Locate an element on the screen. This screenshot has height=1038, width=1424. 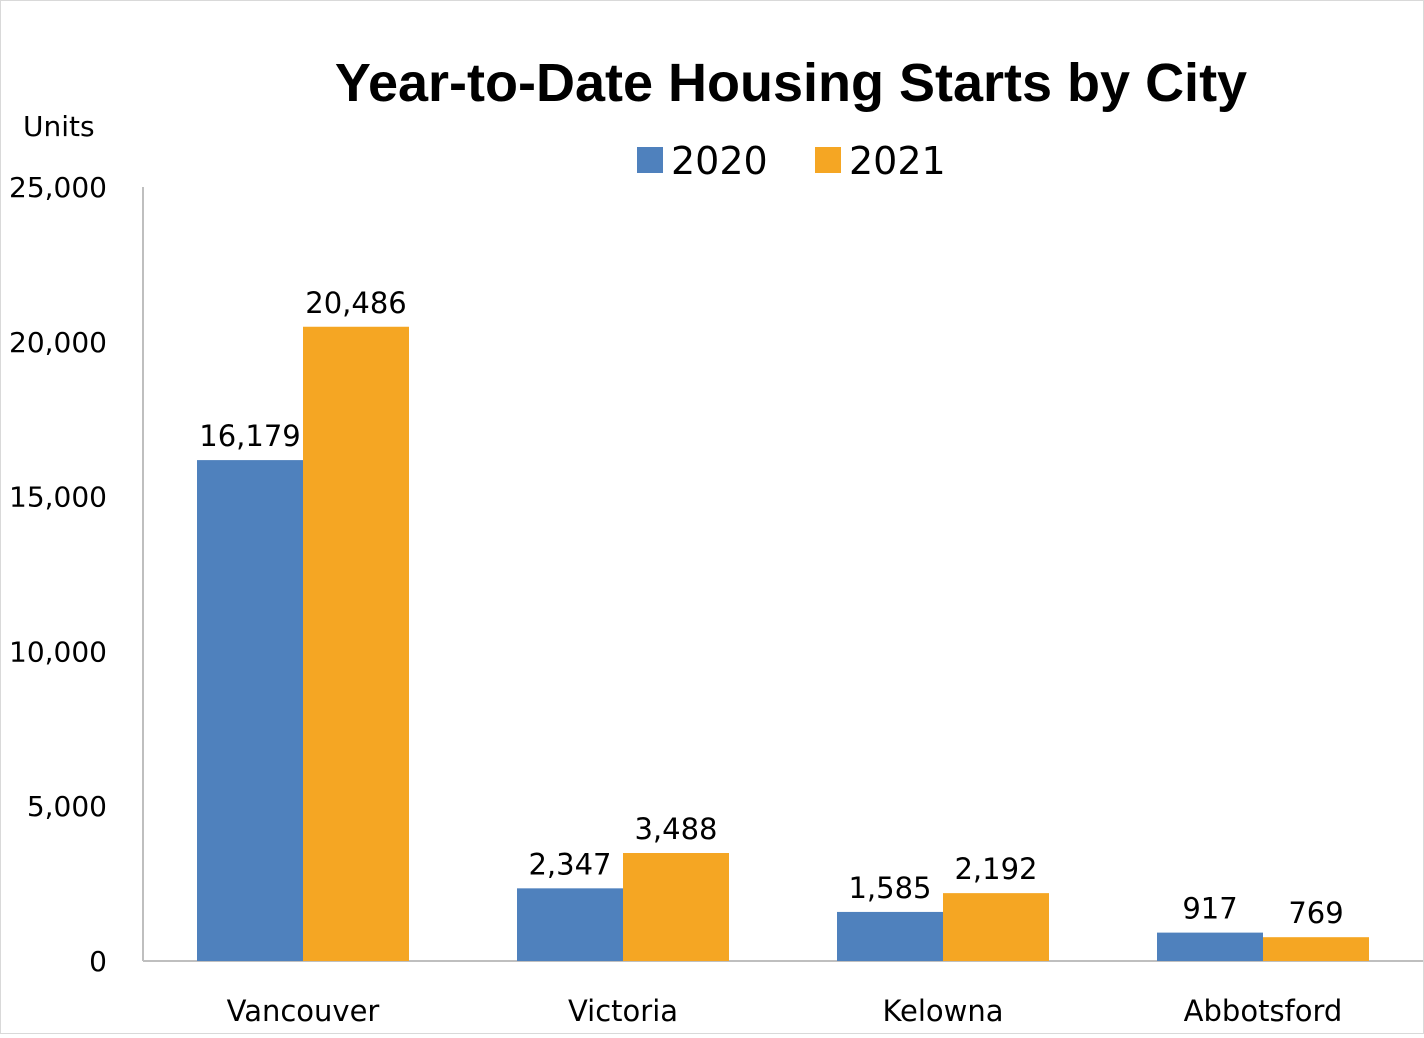
bar-2020-vancouver is located at coordinates (250, 710).